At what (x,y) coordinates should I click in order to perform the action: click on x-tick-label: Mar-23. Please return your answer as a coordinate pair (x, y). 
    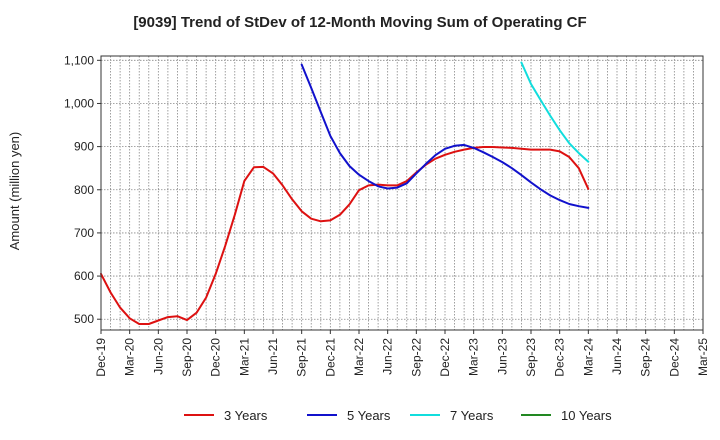
    Looking at the image, I should click on (474, 357).